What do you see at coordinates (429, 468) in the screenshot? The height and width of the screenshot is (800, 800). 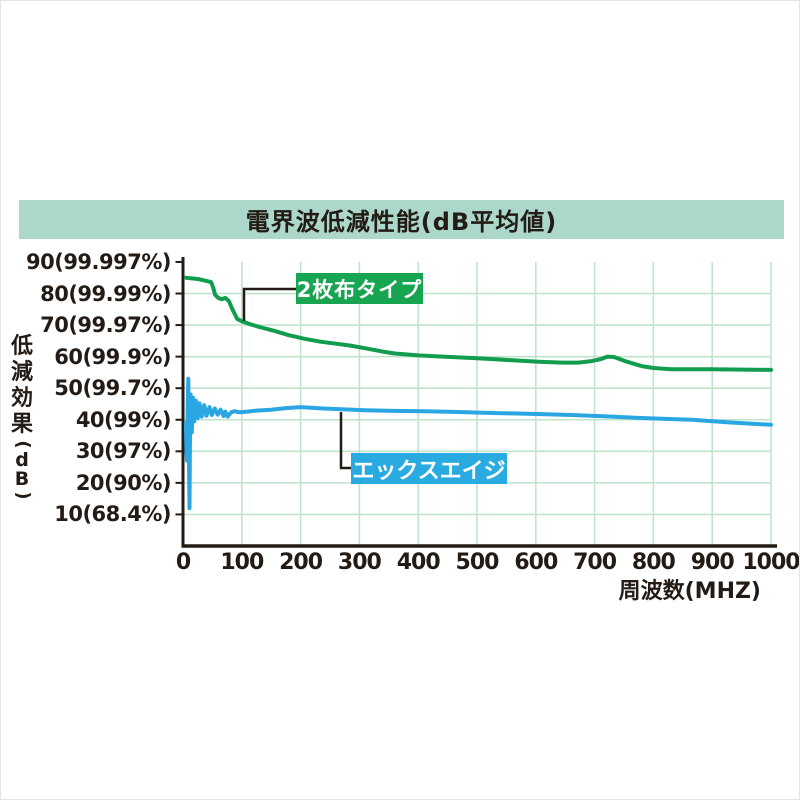 I see `series-callout-x-age: エックスエイジ` at bounding box center [429, 468].